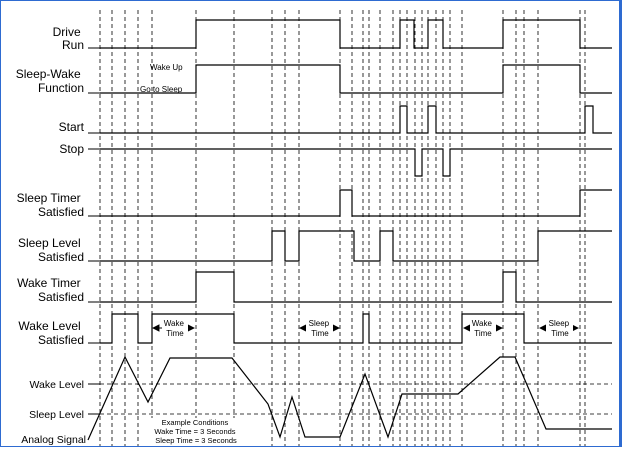 The width and height of the screenshot is (624, 449). I want to click on sleep-wake-function-label: Sleep-Wake Function, so click(50, 81).